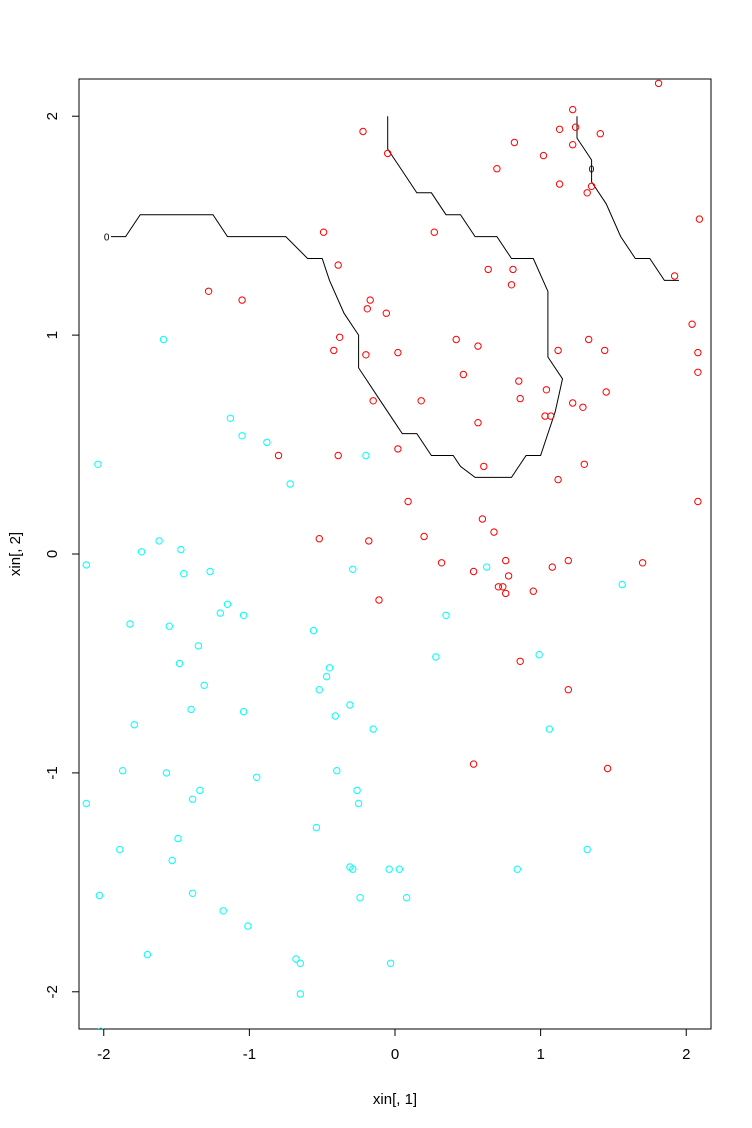 Image resolution: width=752 pixels, height=1128 pixels. Describe the element at coordinates (15, 554) in the screenshot. I see `y-axis-label: xin[, 2]` at that location.